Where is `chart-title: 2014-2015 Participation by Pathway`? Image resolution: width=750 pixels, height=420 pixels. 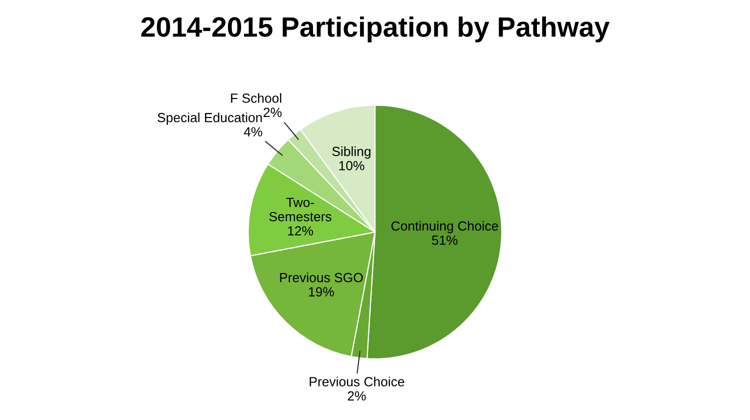 chart-title: 2014-2015 Participation by Pathway is located at coordinates (375, 29).